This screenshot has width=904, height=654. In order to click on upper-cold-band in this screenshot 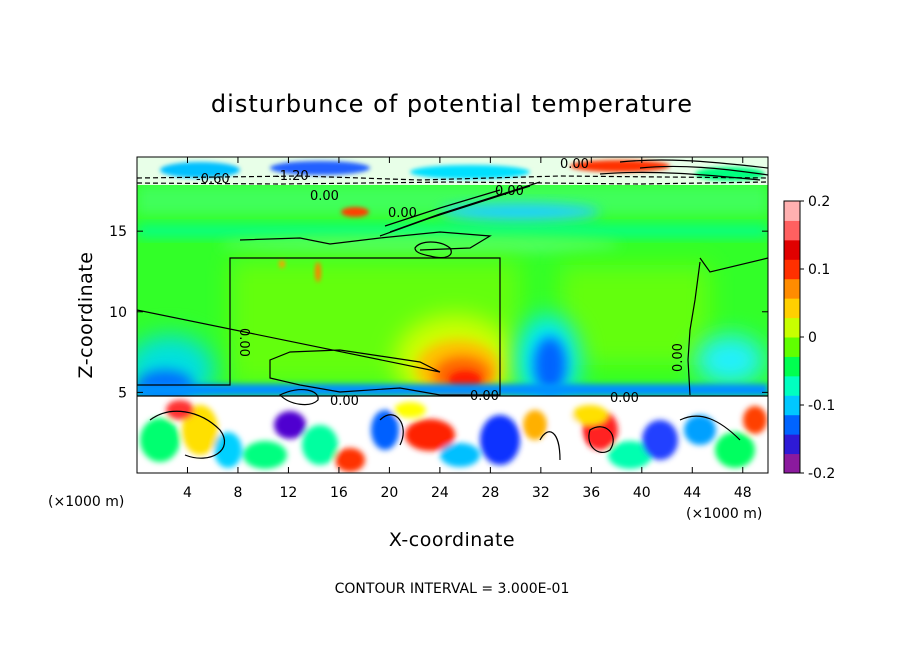, I will do `click(420, 245)`.